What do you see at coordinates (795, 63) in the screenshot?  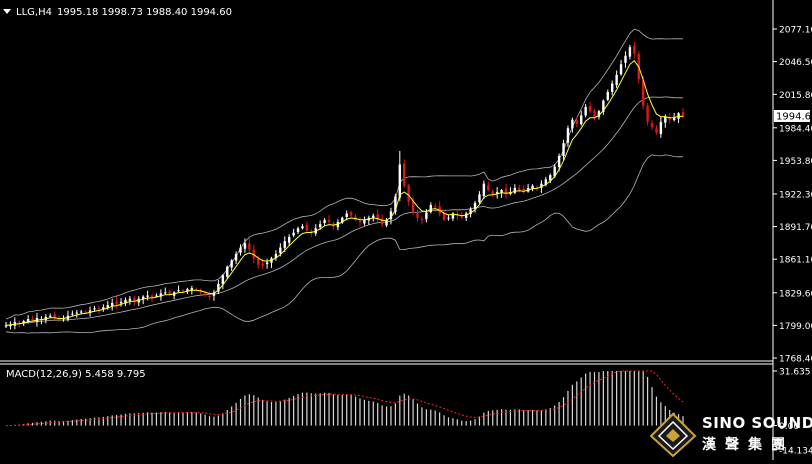 I see `price-tick-label: 2046.50` at bounding box center [795, 63].